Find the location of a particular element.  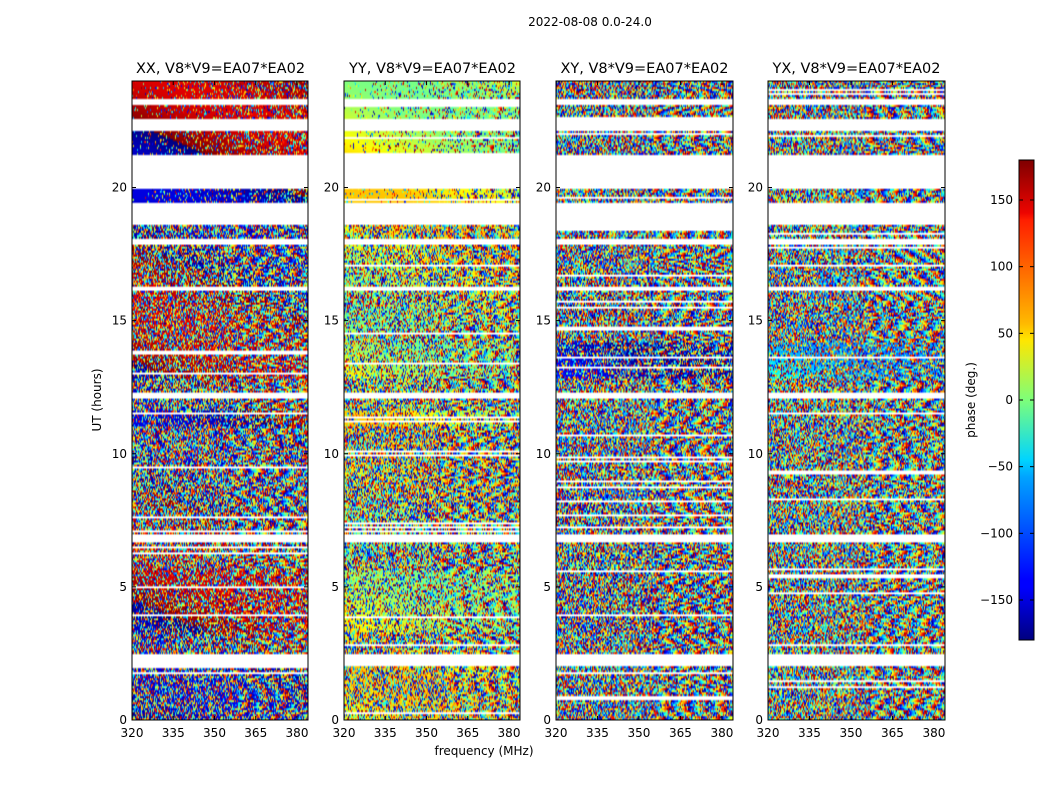

panel-title: YY, V8*V9=EA07*EA02 is located at coordinates (432, 69).